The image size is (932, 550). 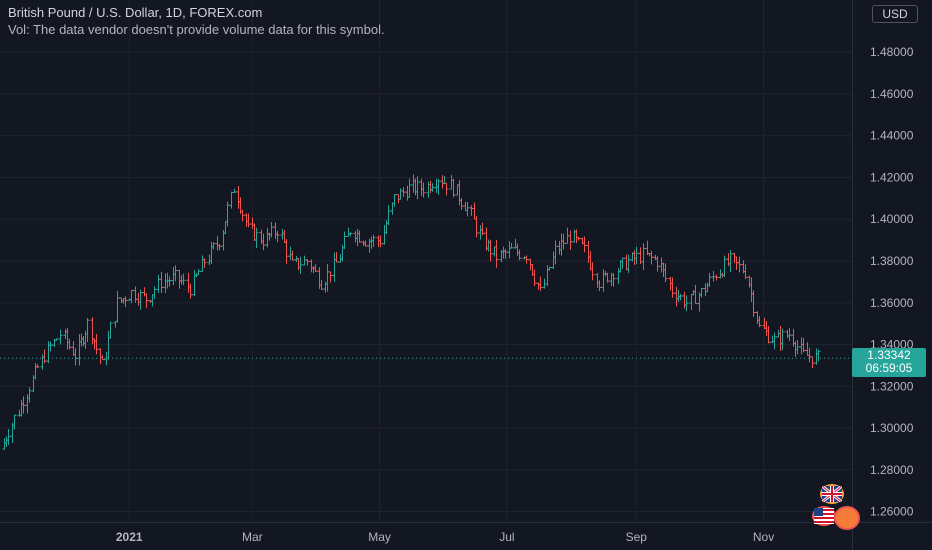 I want to click on x-tick-label: Nov, so click(x=763, y=537).